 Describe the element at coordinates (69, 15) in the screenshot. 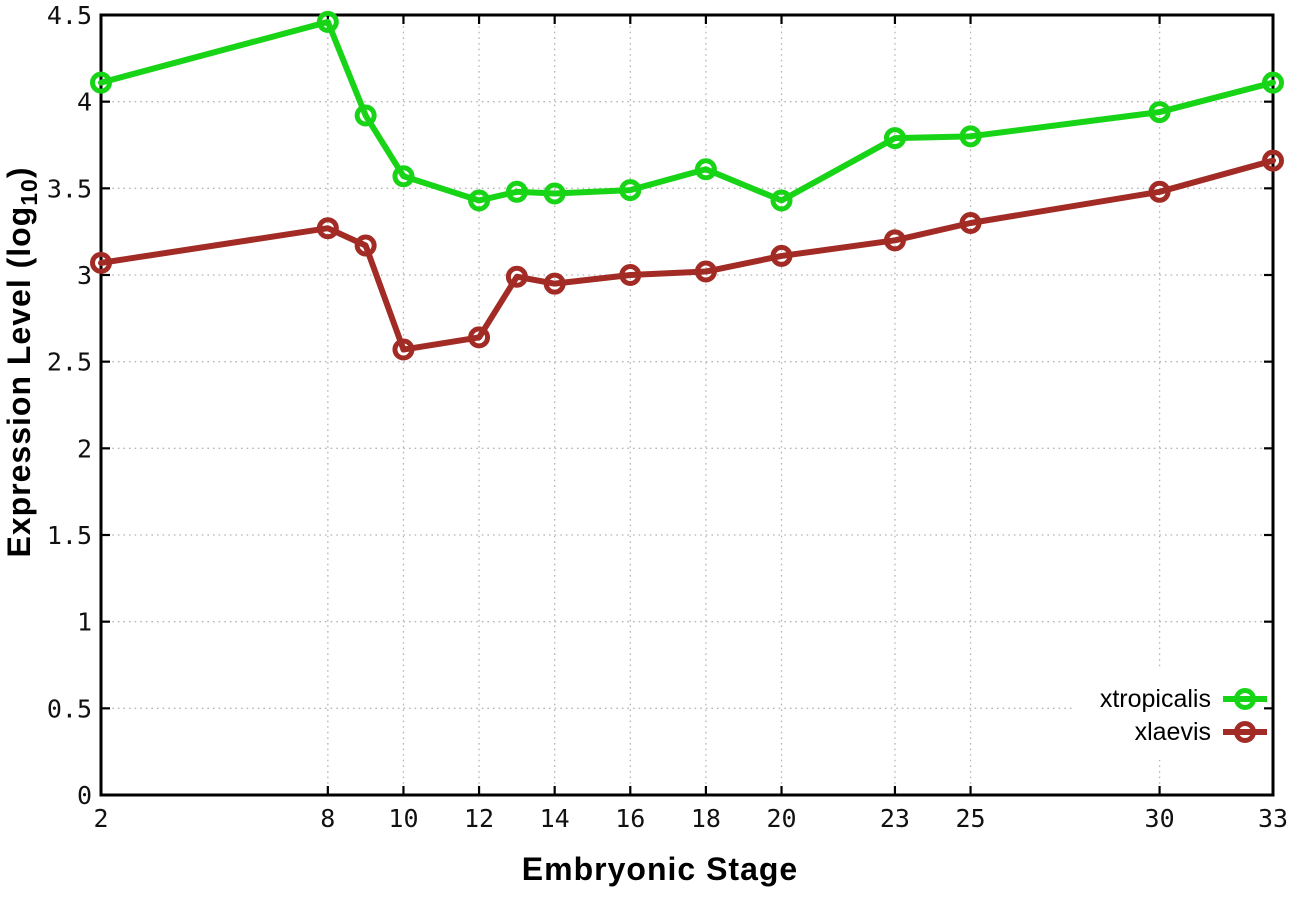

I see `y-tick-label: 4.5` at that location.